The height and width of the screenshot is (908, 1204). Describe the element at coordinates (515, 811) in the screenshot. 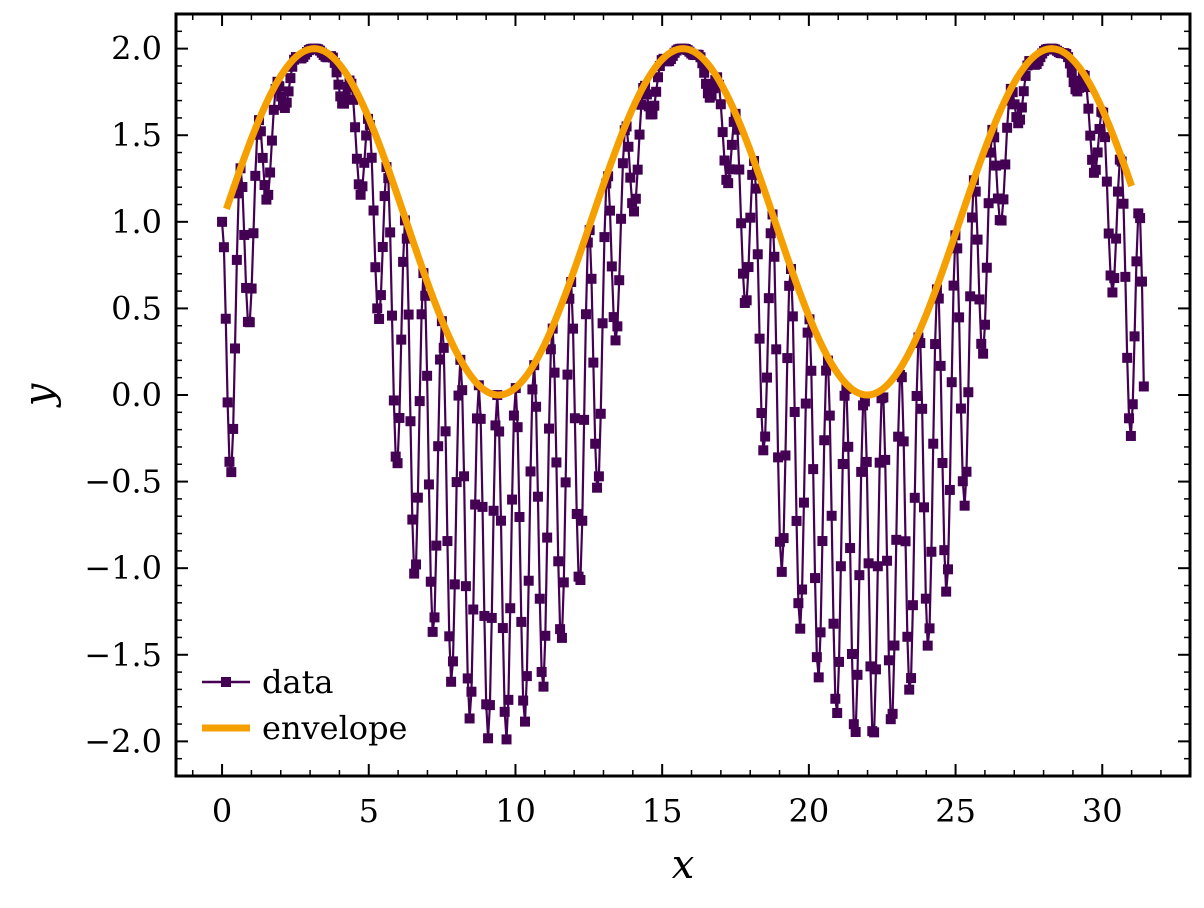

I see `x-tick-label: 10` at that location.